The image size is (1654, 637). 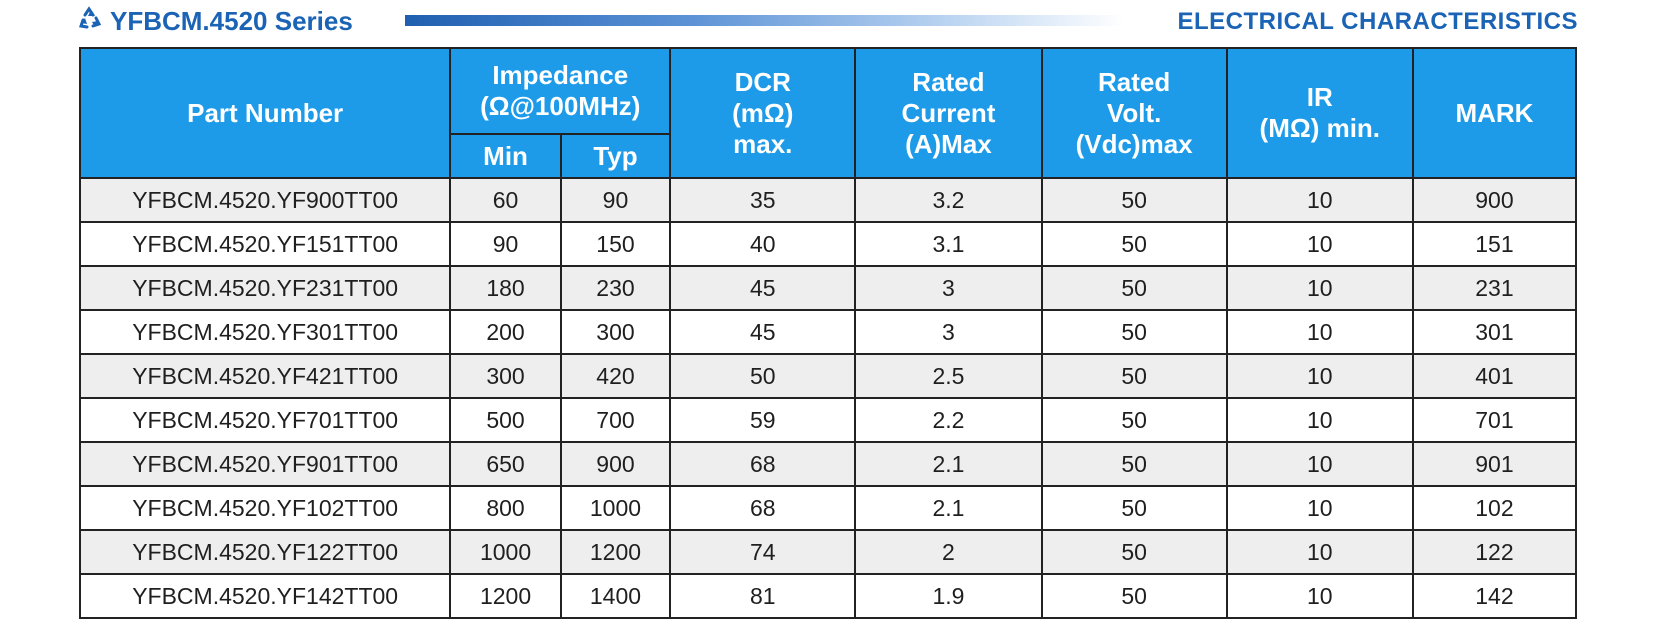 I want to click on current-label-2: Current, so click(x=948, y=112).